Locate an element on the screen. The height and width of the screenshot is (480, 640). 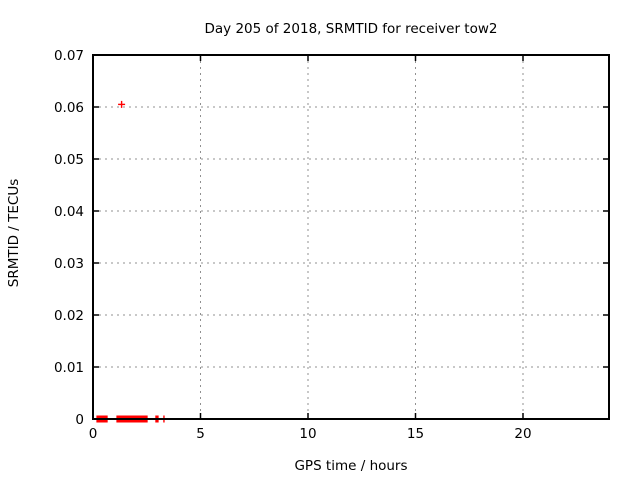
x-tick-label: 20 is located at coordinates (522, 434).